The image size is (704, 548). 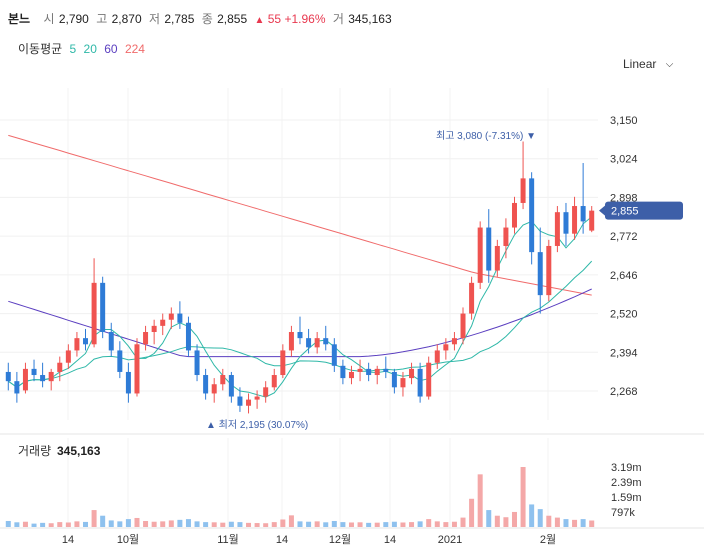 What do you see at coordinates (83, 48) in the screenshot?
I see `moving-average-legend: 이동평균 5 20 60 224` at bounding box center [83, 48].